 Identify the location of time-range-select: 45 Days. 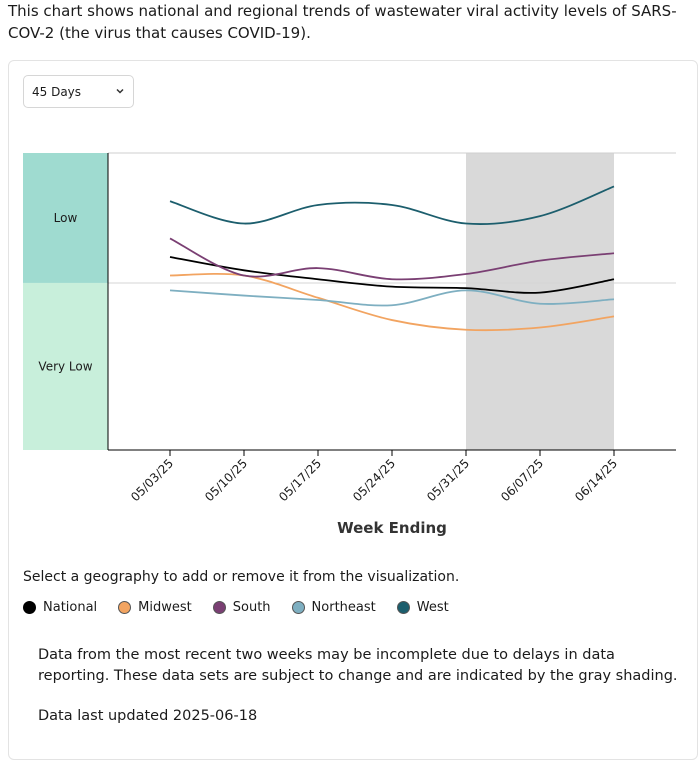
(78, 91).